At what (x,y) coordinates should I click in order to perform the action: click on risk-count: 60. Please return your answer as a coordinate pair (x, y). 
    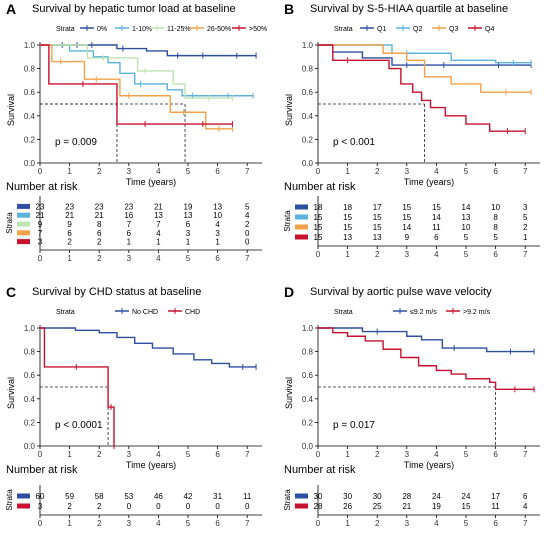
    Looking at the image, I should click on (40, 496).